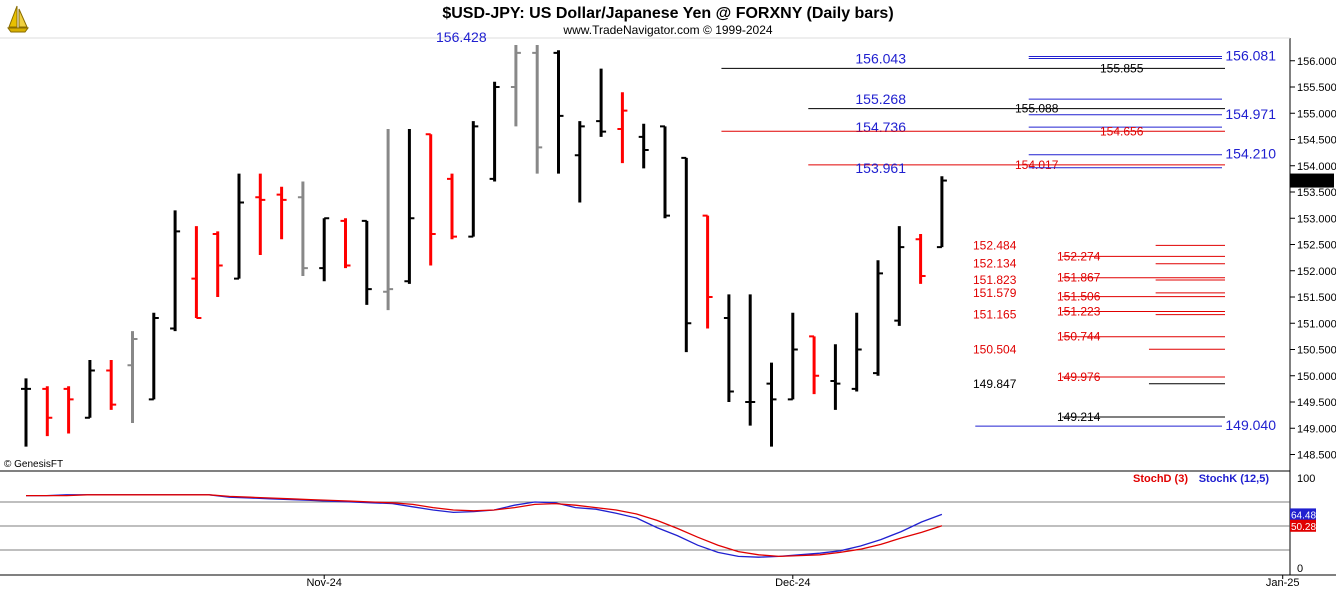  What do you see at coordinates (1234, 479) in the screenshot?
I see `legend-stochk: StochK (12,5)` at bounding box center [1234, 479].